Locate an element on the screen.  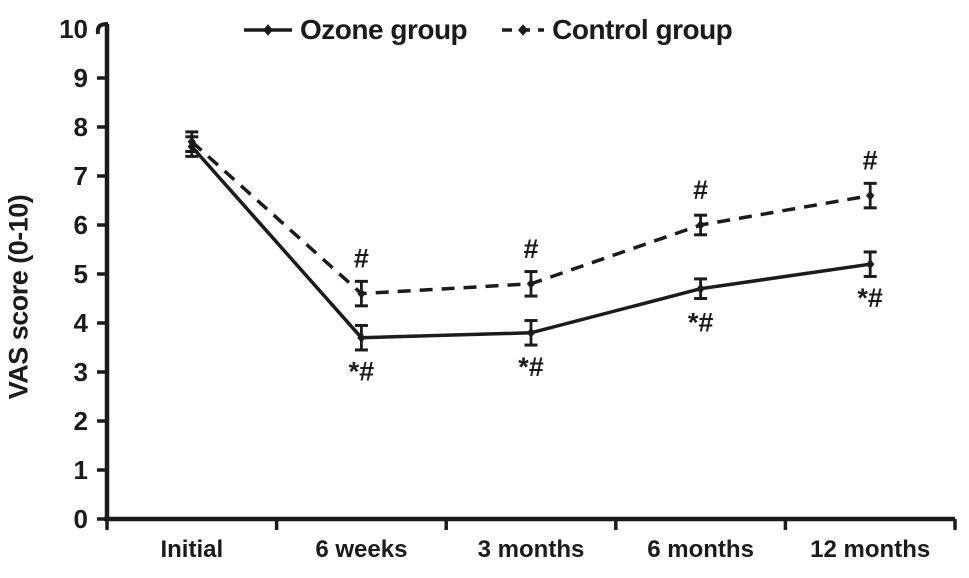
x-tick-label: 6 weeks is located at coordinates (361, 549).